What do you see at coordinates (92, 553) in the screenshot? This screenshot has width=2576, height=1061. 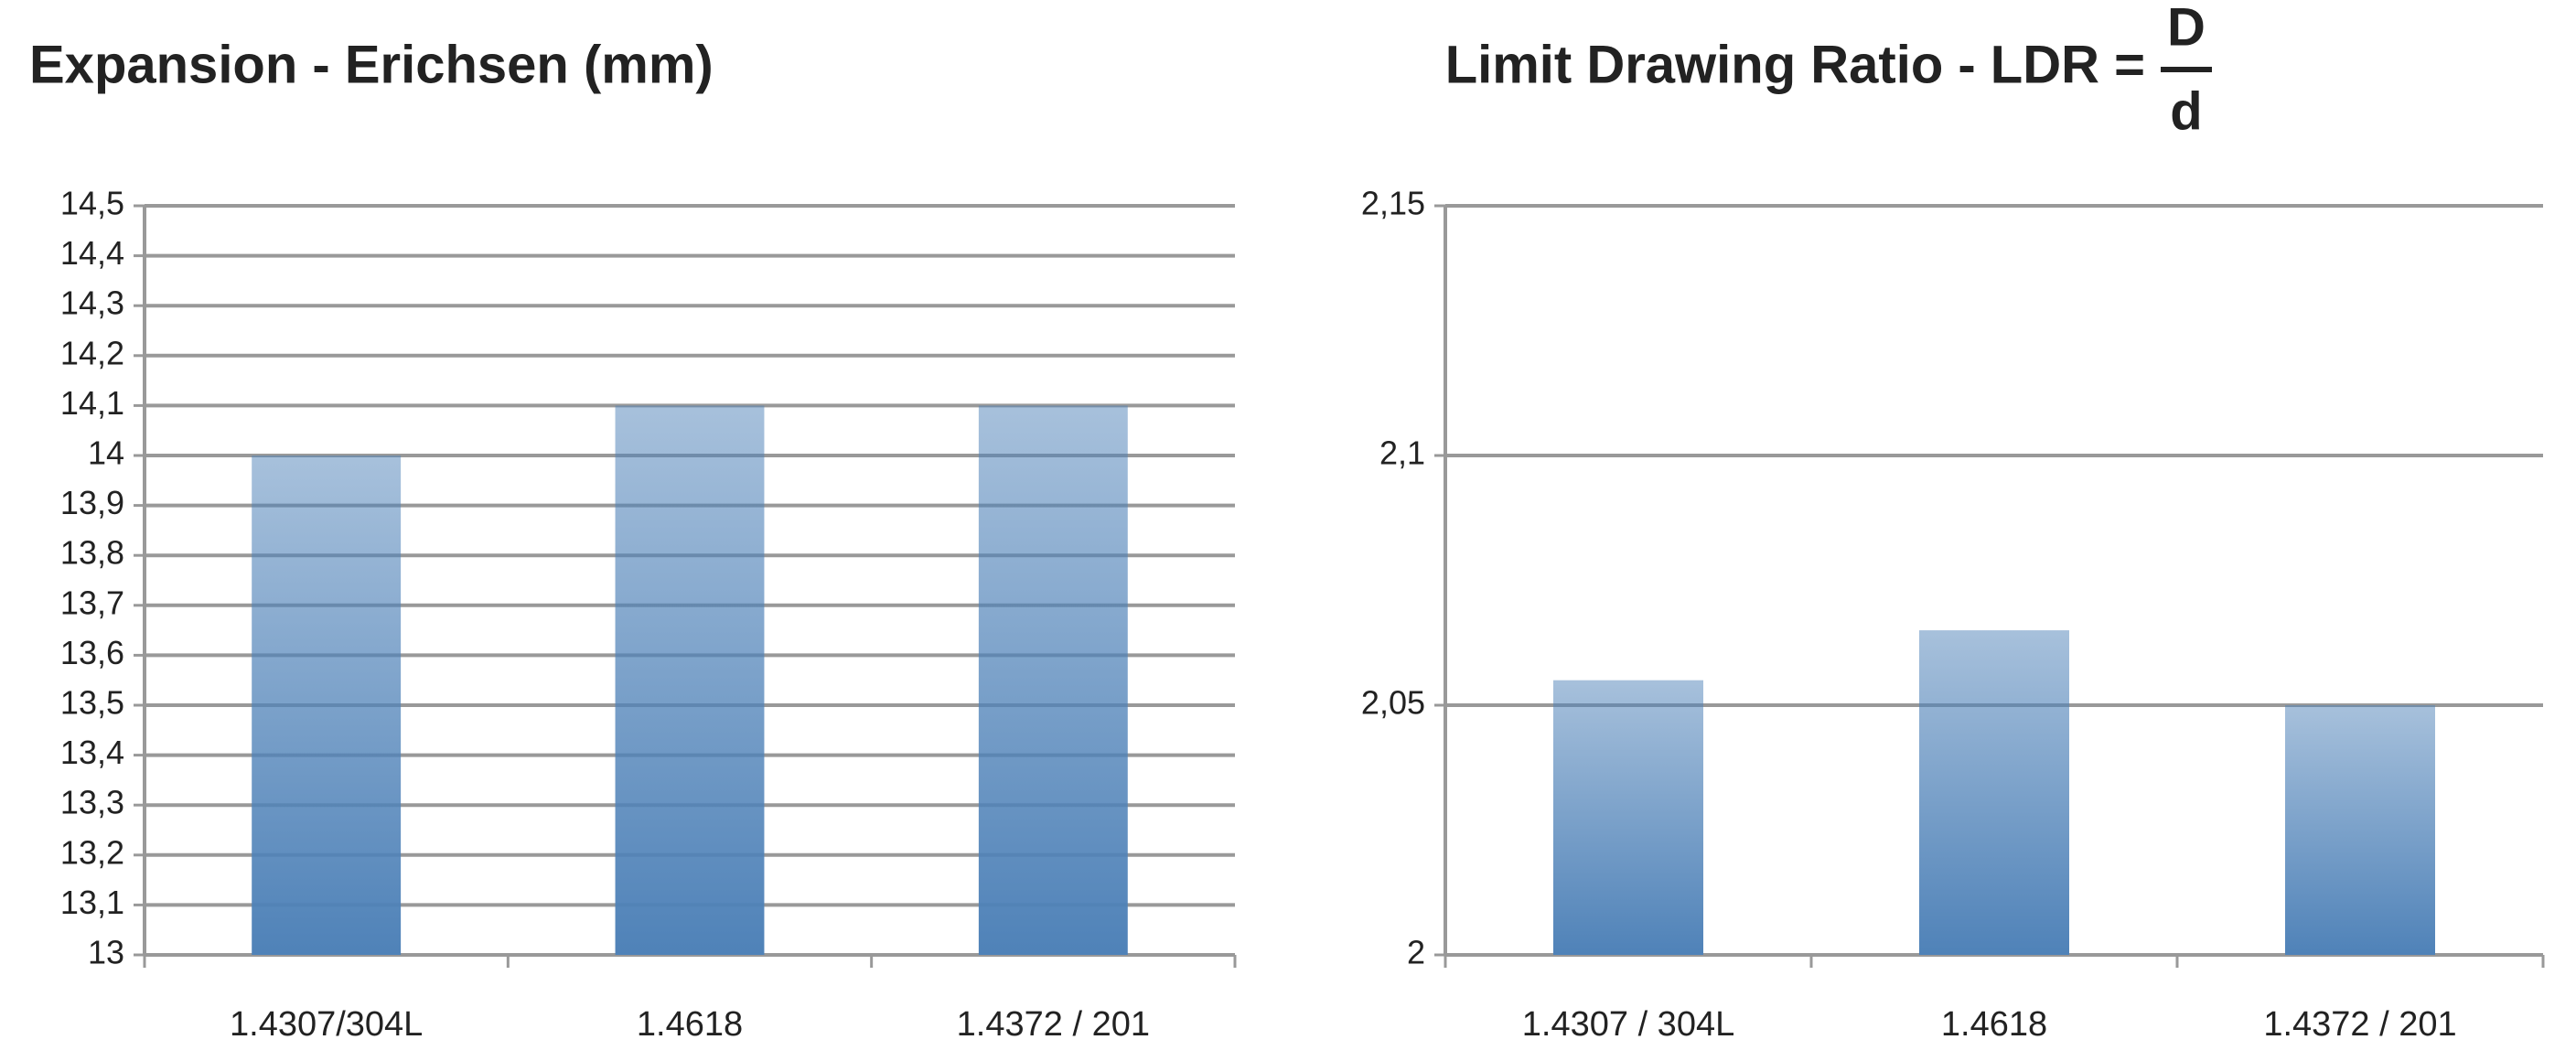 I see `y-tick-label: 13,8` at bounding box center [92, 553].